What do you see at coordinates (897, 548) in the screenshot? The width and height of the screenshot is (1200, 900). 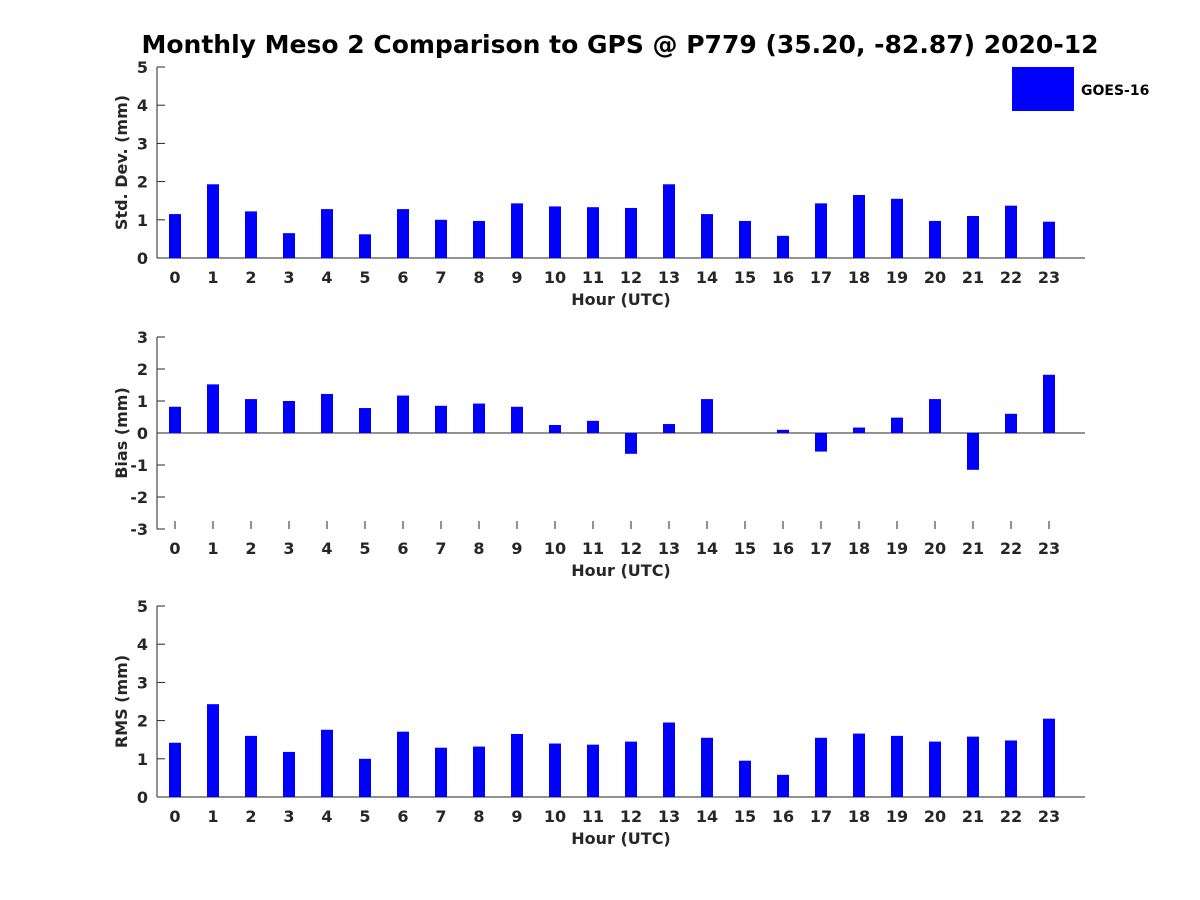 I see `x-tick-label: 19` at bounding box center [897, 548].